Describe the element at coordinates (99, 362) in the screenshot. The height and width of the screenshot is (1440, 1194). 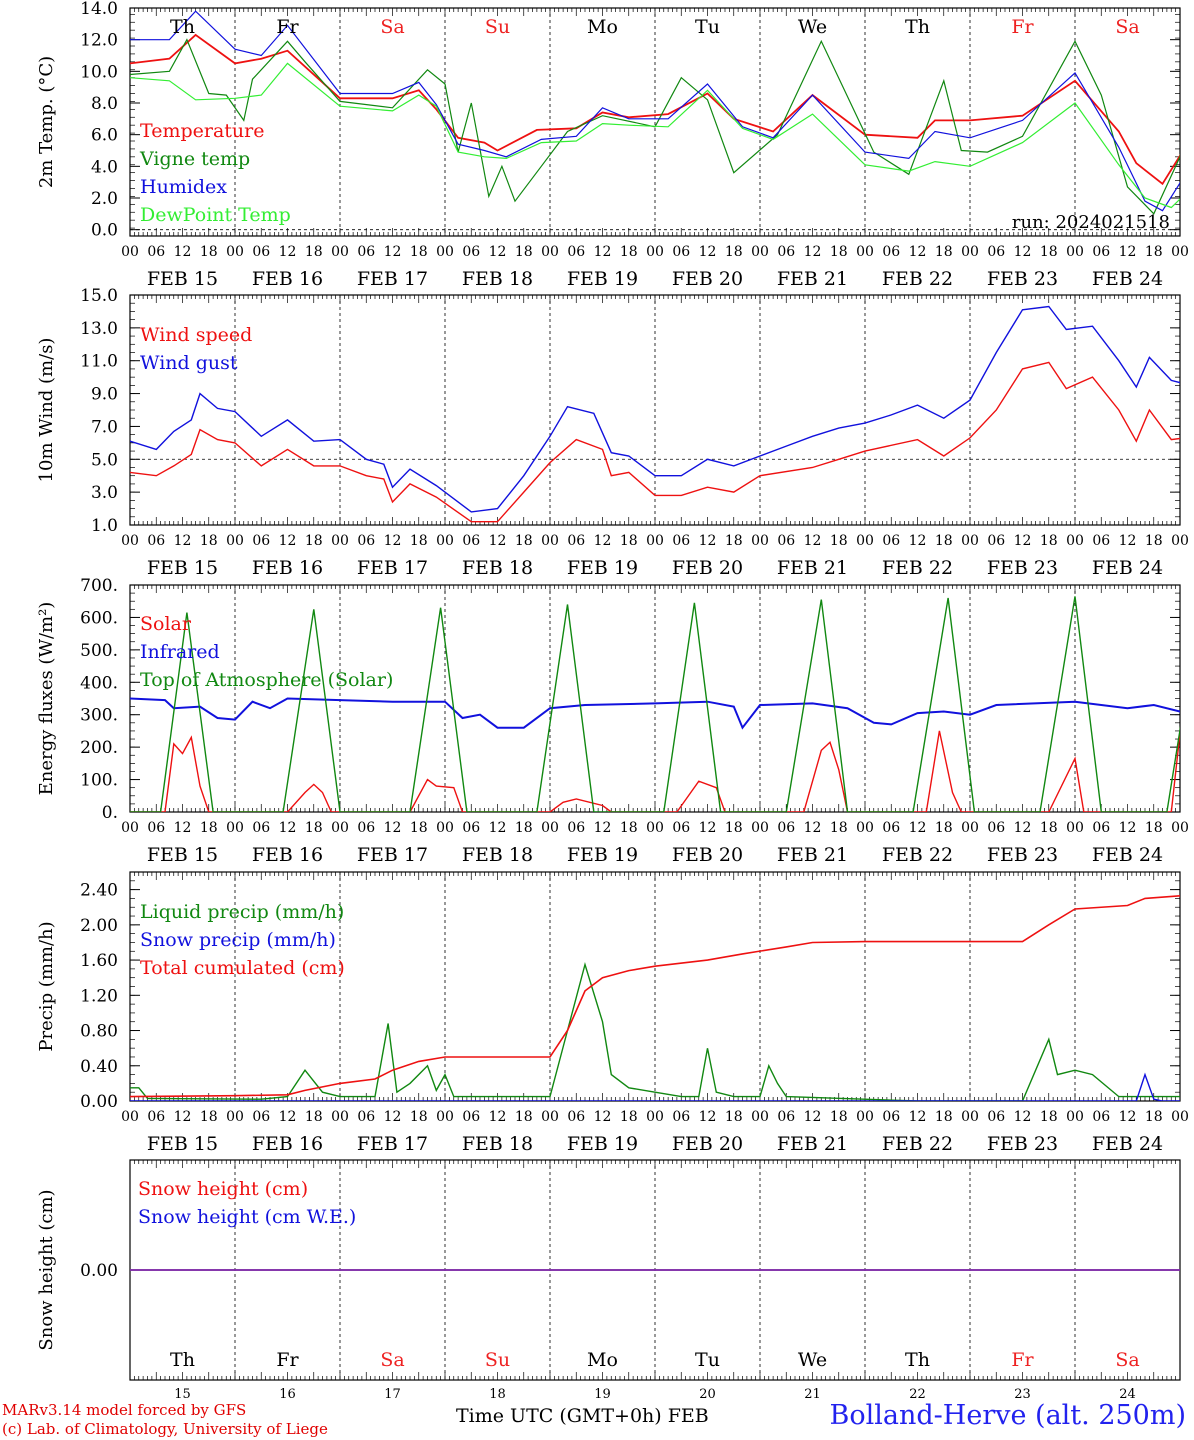
I see `y-tick-label: 11.0` at that location.